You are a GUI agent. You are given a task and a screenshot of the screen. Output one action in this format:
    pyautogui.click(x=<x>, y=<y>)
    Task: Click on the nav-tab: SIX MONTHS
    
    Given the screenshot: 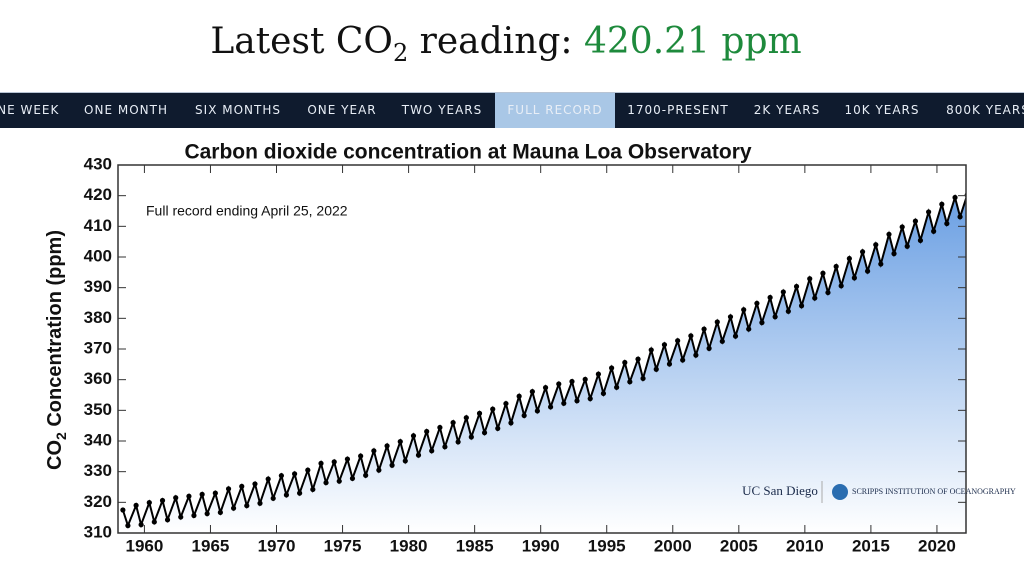 What is the action you would take?
    pyautogui.click(x=238, y=110)
    